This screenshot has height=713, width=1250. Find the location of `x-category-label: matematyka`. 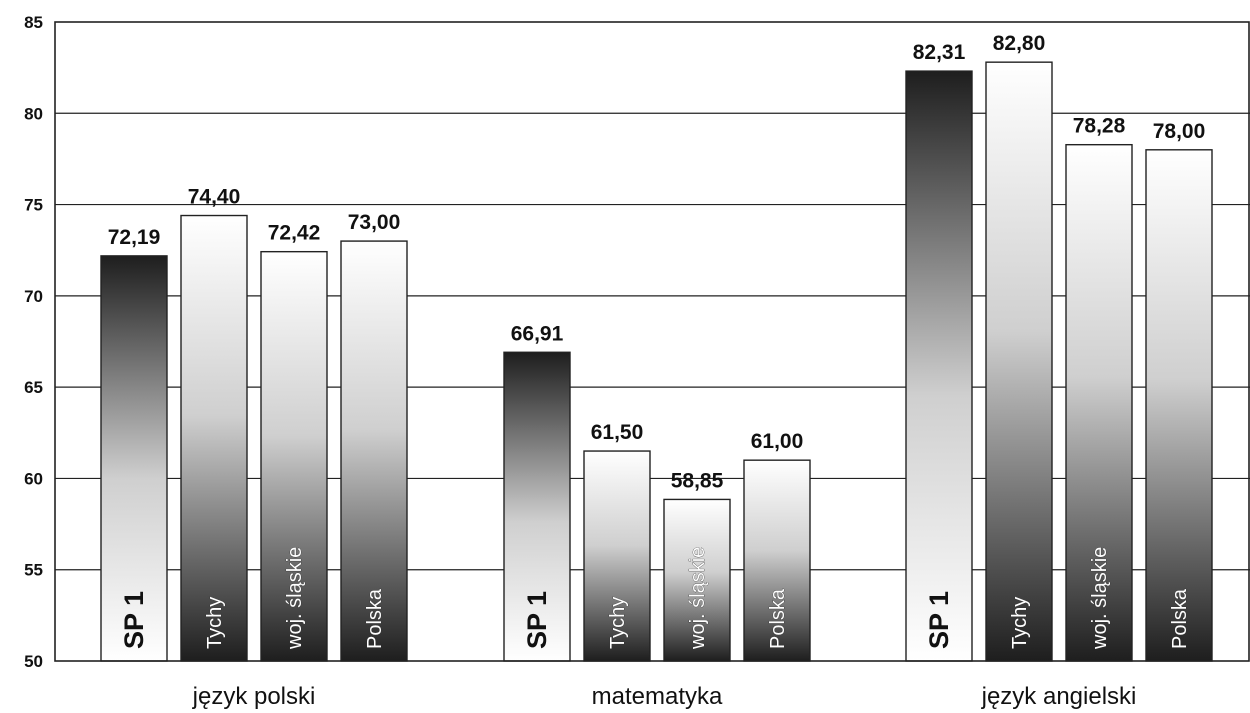

x-category-label: matematyka is located at coordinates (657, 696).